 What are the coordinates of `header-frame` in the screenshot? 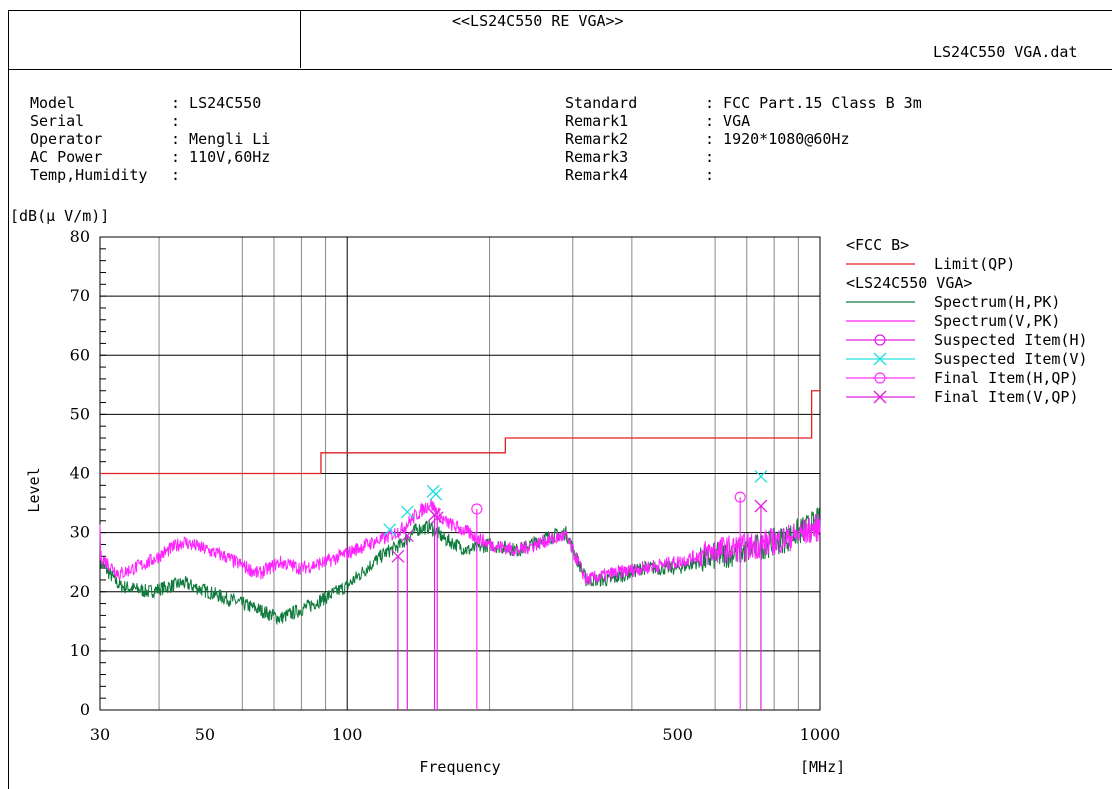 It's located at (560, 40).